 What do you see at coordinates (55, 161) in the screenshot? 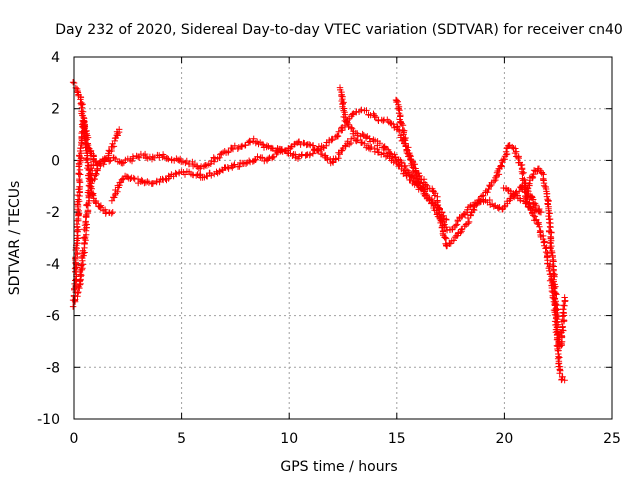
I see `y-tick-label: 0` at bounding box center [55, 161].